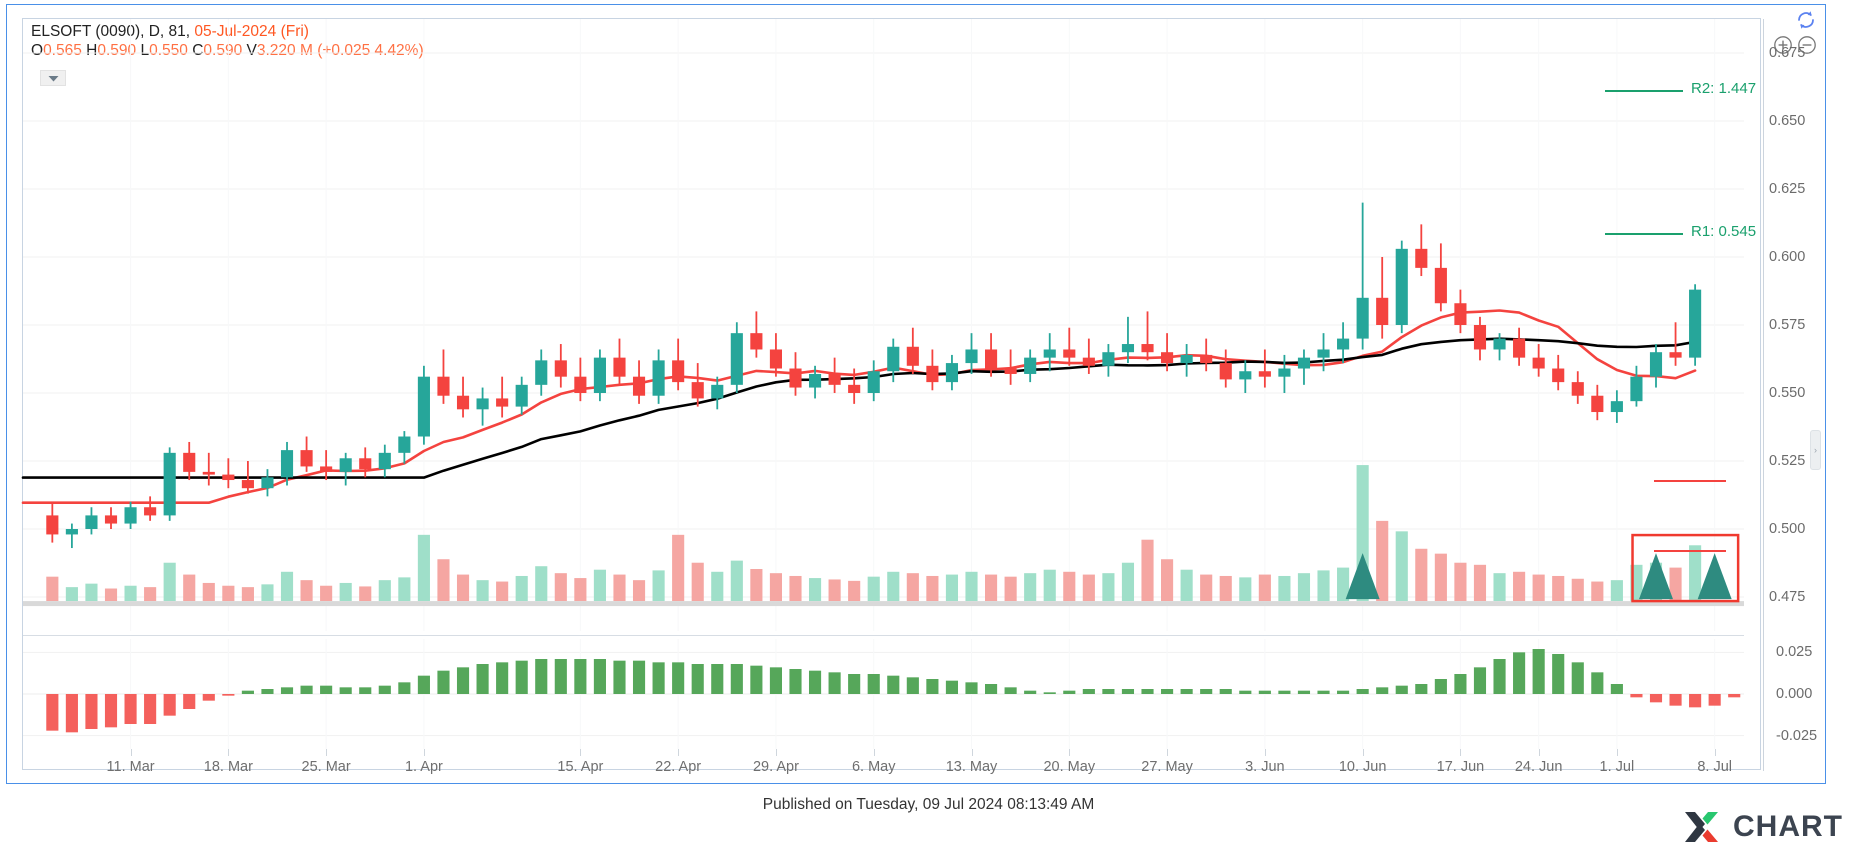  Describe the element at coordinates (423, 767) in the screenshot. I see `date-axis-label: 1. Apr` at that location.